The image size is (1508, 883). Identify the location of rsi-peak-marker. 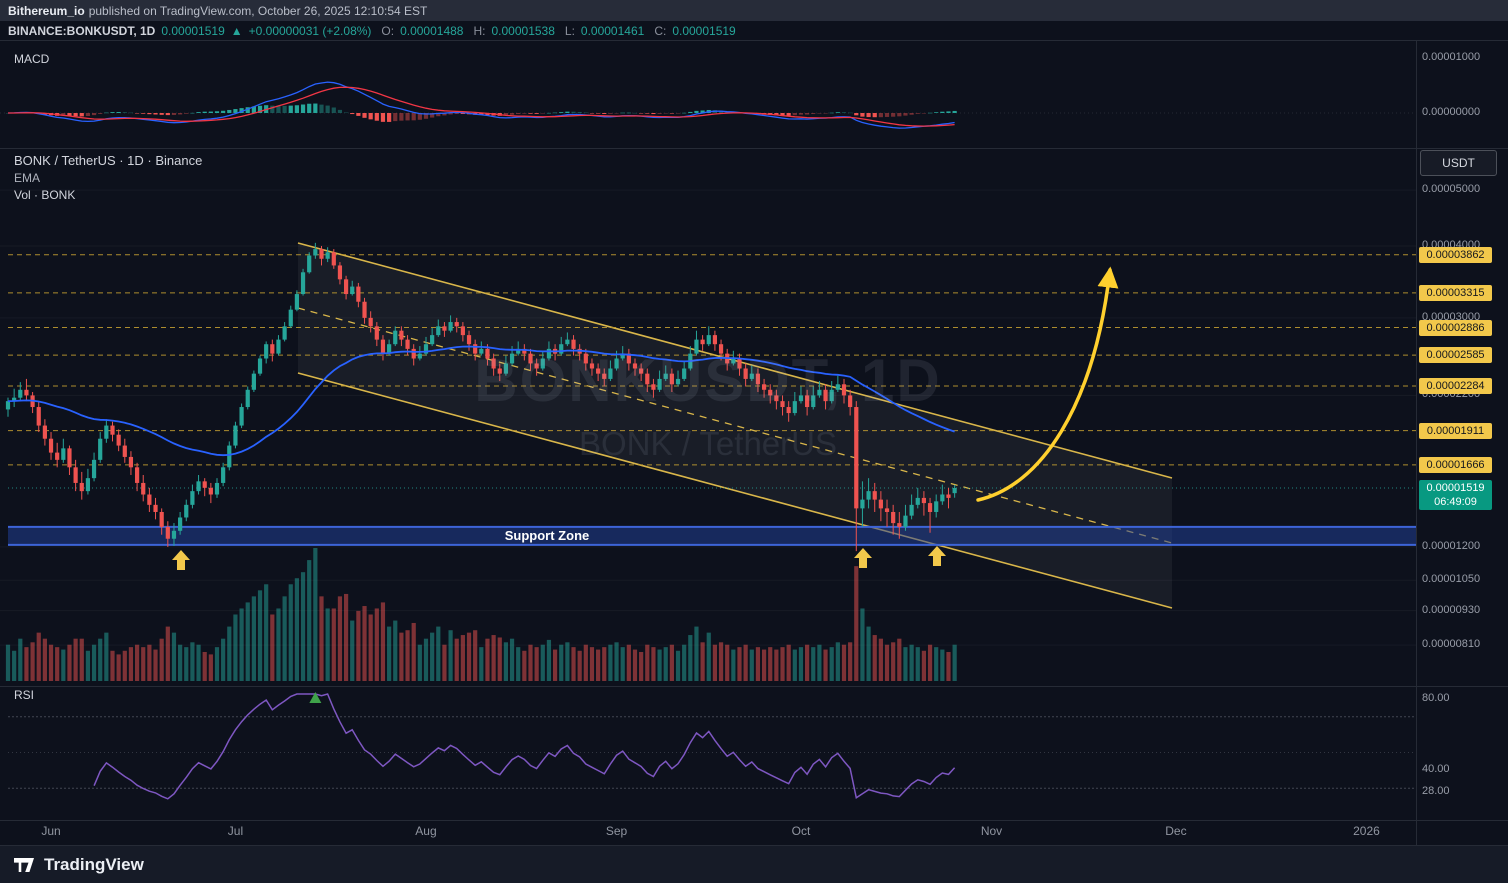
(315, 697).